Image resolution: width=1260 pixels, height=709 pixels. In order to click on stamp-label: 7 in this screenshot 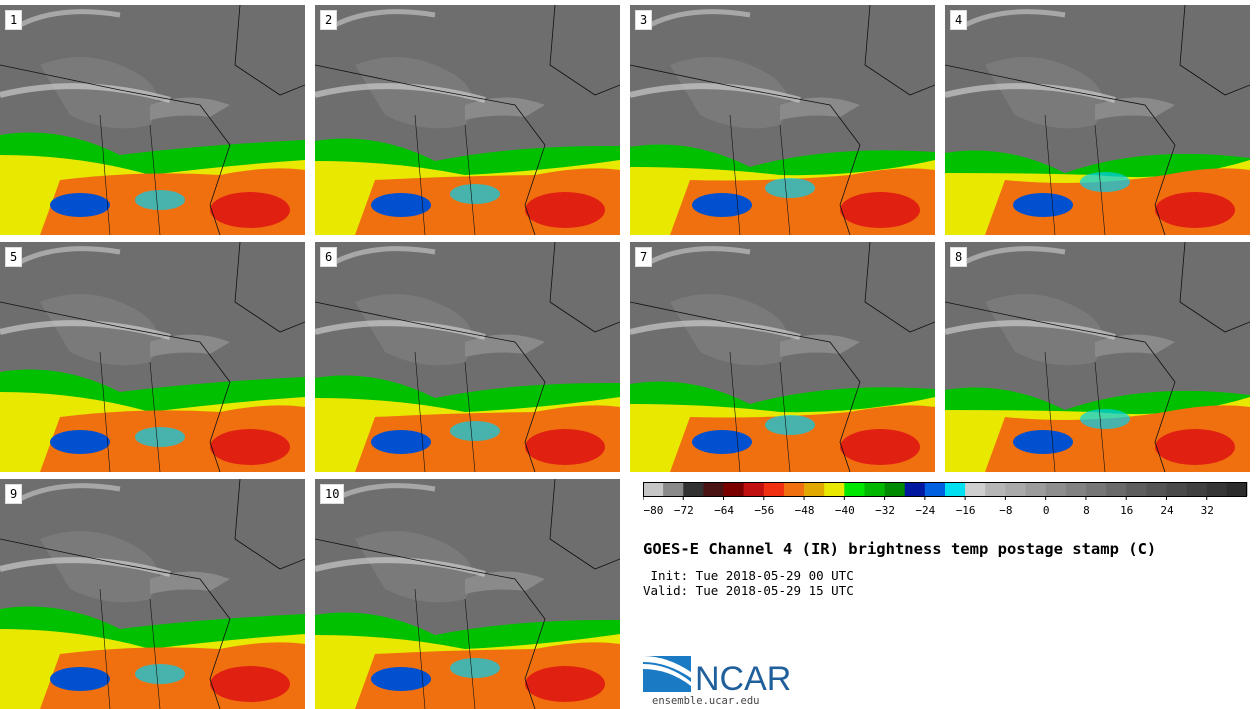, I will do `click(644, 257)`.